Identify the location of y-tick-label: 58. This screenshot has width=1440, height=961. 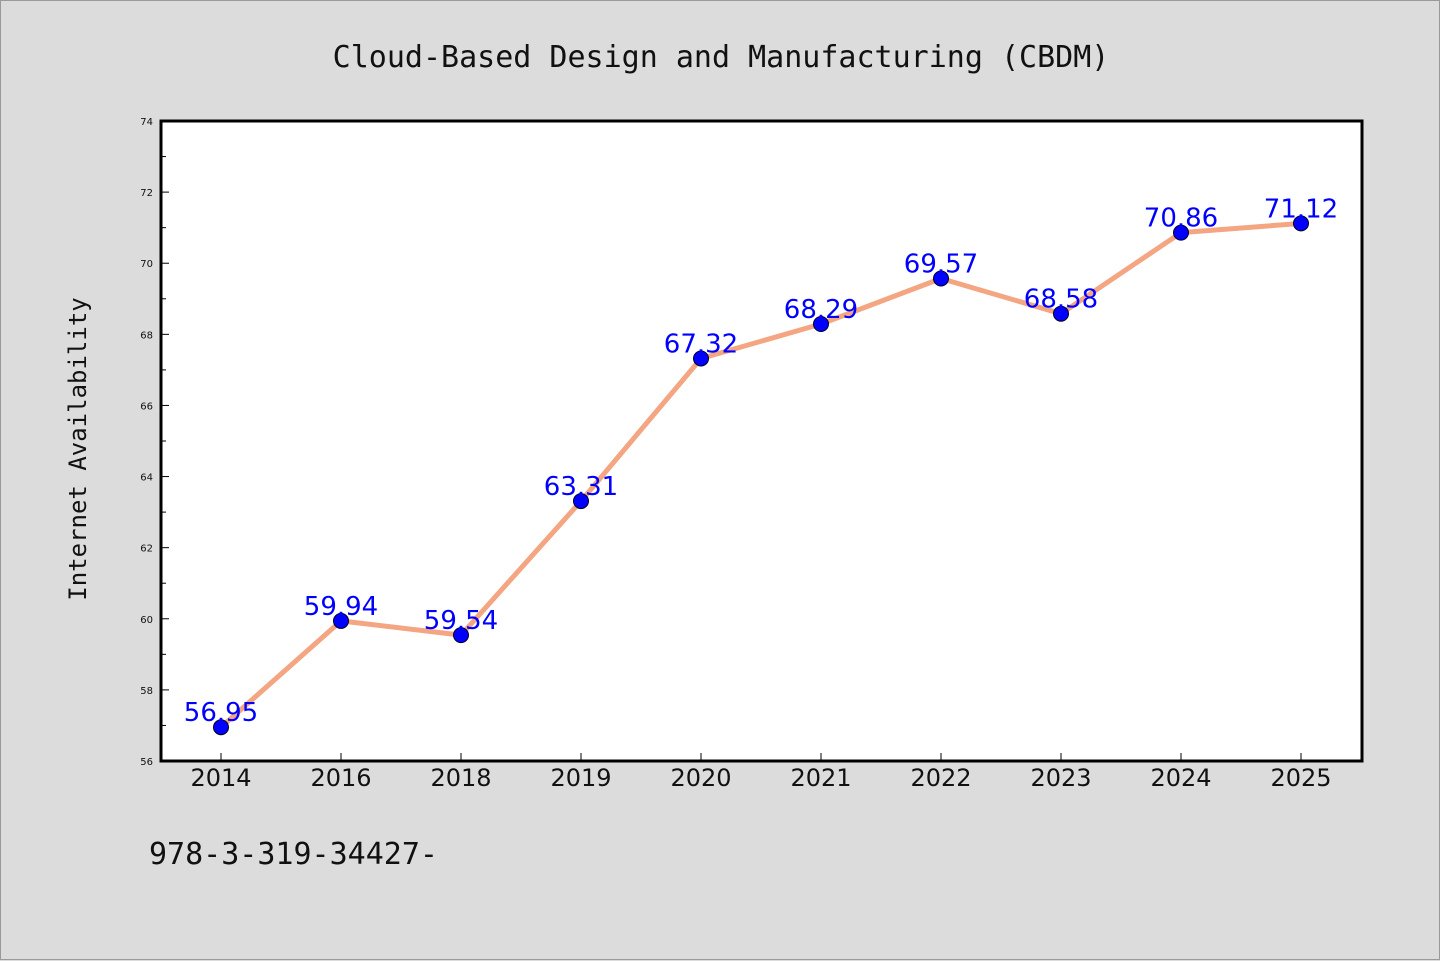
(146, 691).